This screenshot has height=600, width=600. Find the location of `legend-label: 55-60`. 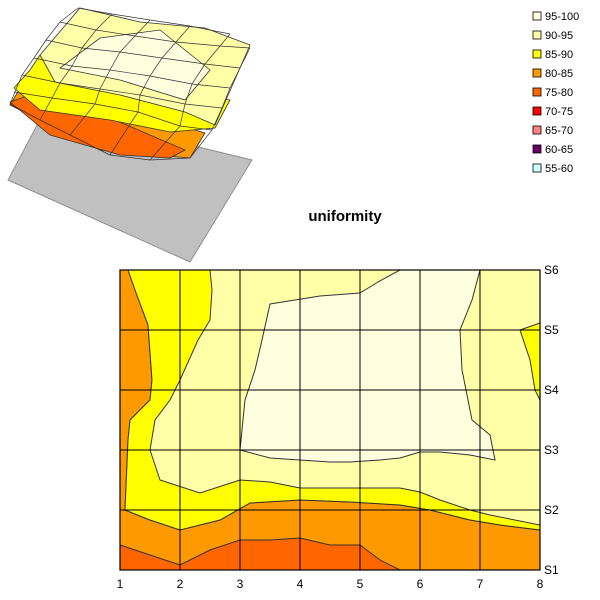

legend-label: 55-60 is located at coordinates (559, 169).